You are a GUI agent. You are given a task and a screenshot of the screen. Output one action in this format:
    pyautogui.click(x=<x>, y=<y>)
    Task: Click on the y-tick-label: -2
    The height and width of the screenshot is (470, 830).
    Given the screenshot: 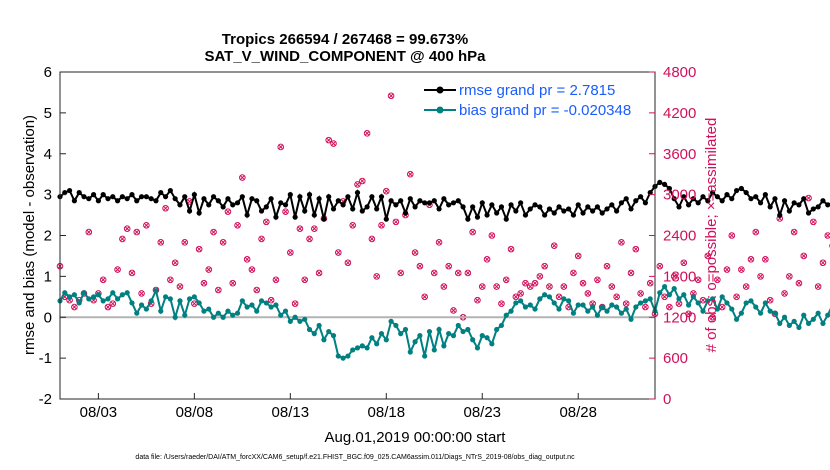 What is the action you would take?
    pyautogui.click(x=45, y=399)
    